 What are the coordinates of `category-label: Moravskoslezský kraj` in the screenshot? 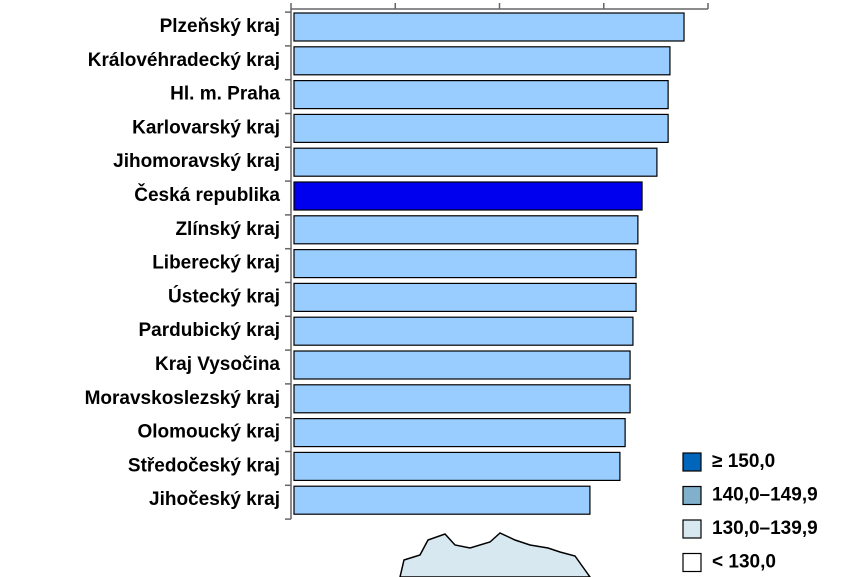 It's located at (182, 398).